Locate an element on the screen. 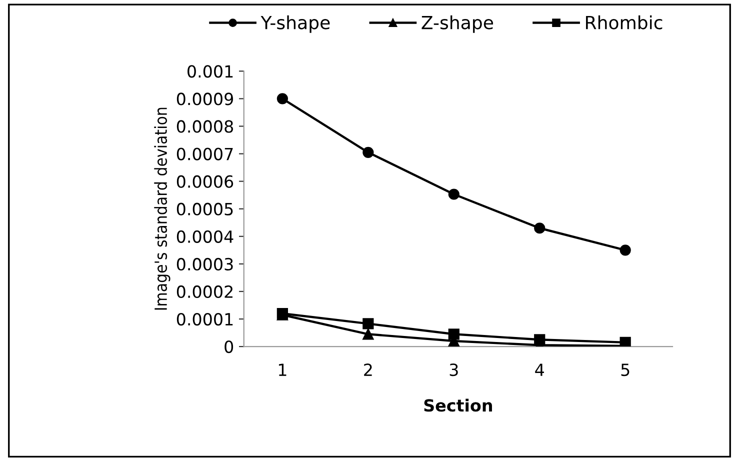  x-axis-title: Section is located at coordinates (458, 405).